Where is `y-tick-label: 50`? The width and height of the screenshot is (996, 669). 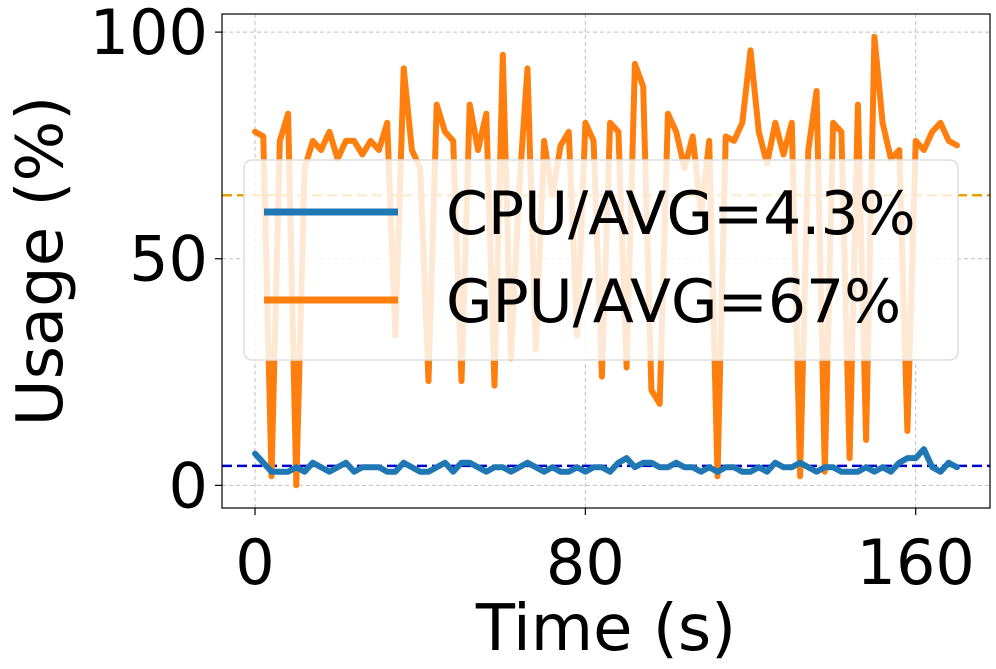 y-tick-label: 50 is located at coordinates (168, 259).